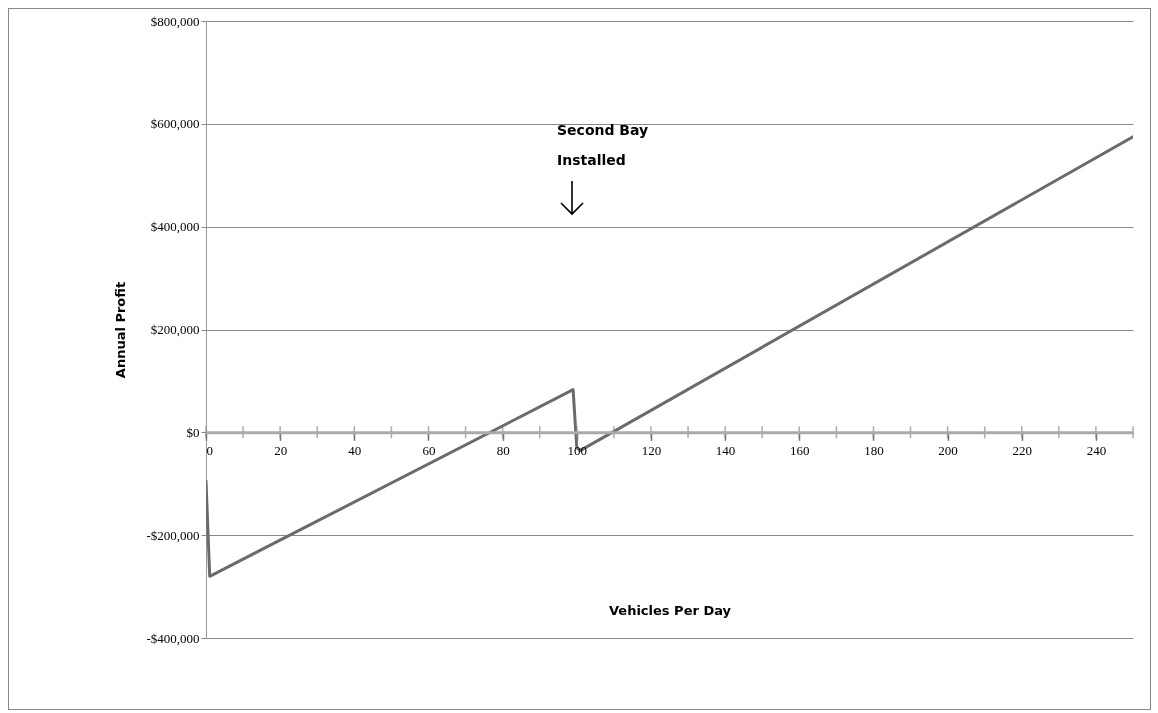 Image resolution: width=1158 pixels, height=713 pixels. What do you see at coordinates (800, 450) in the screenshot?
I see `x-tick-label: 160` at bounding box center [800, 450].